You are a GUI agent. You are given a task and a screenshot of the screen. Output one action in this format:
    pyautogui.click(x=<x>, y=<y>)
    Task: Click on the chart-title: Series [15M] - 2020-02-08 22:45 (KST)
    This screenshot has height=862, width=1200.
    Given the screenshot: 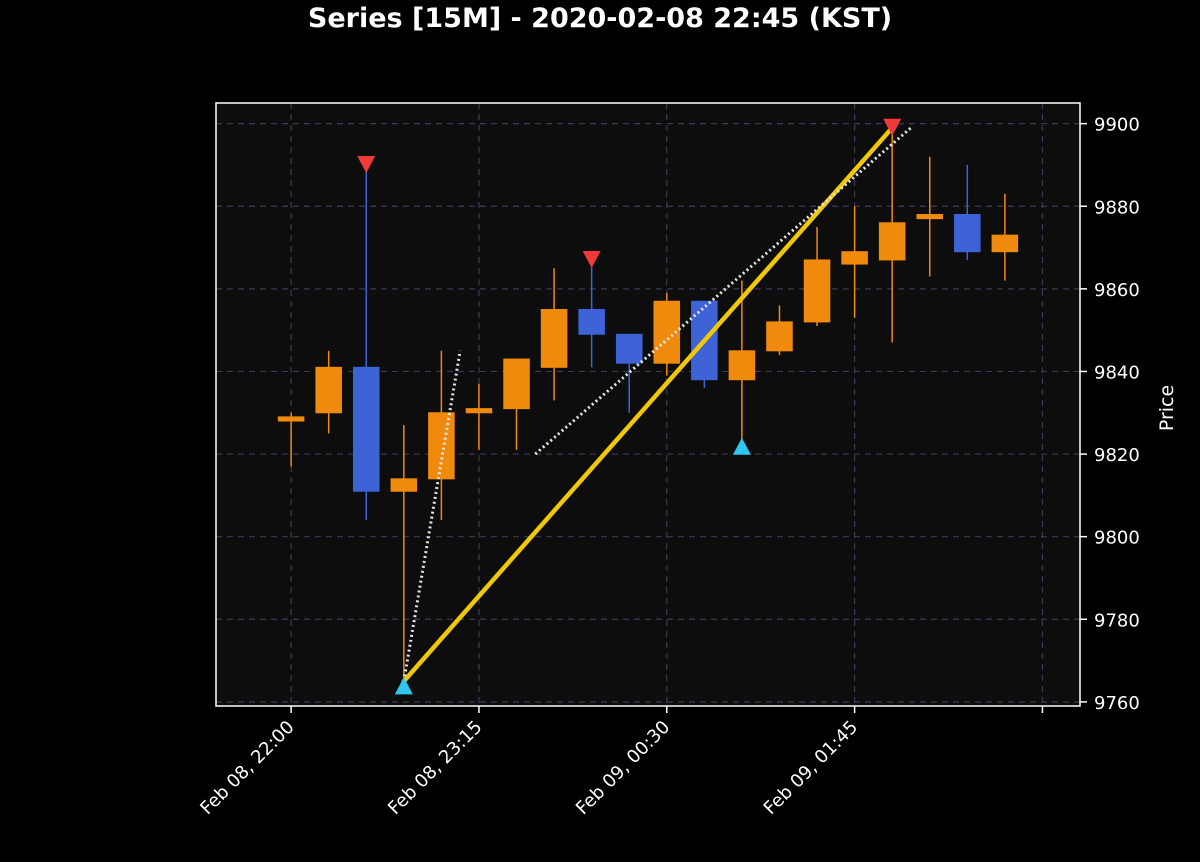 What is the action you would take?
    pyautogui.click(x=600, y=18)
    